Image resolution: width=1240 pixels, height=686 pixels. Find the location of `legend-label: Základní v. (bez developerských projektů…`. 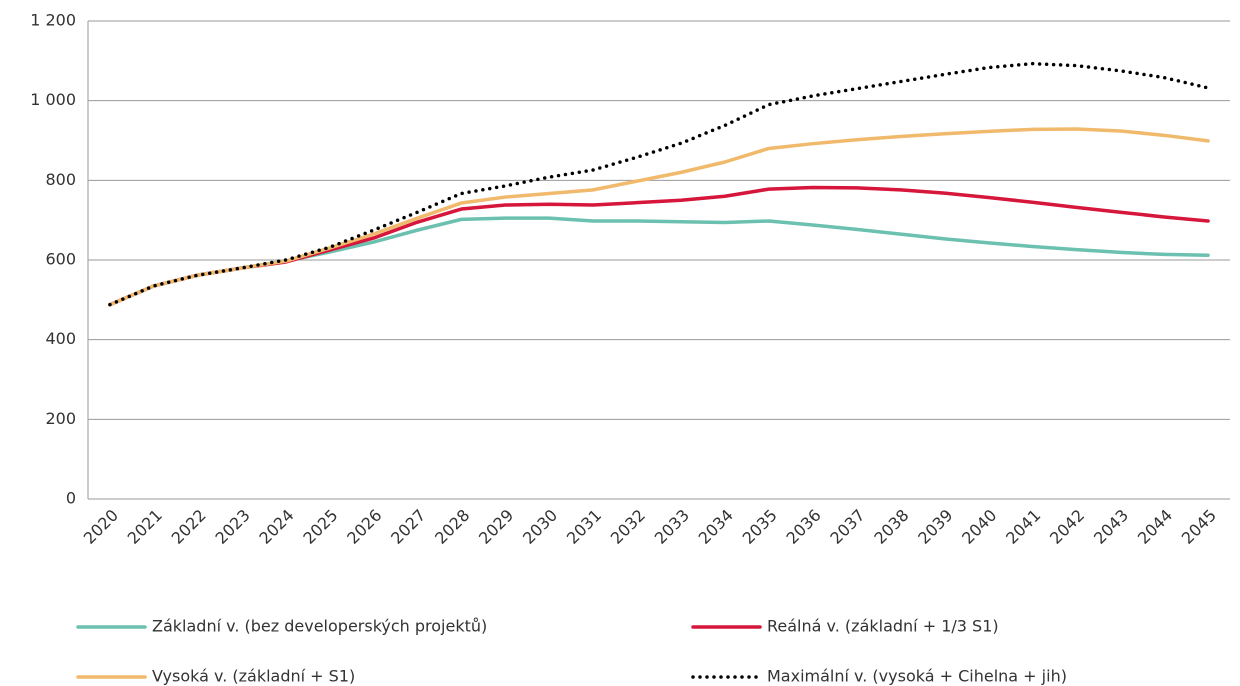

legend-label: Základní v. (bez developerských projektů… is located at coordinates (319, 626).